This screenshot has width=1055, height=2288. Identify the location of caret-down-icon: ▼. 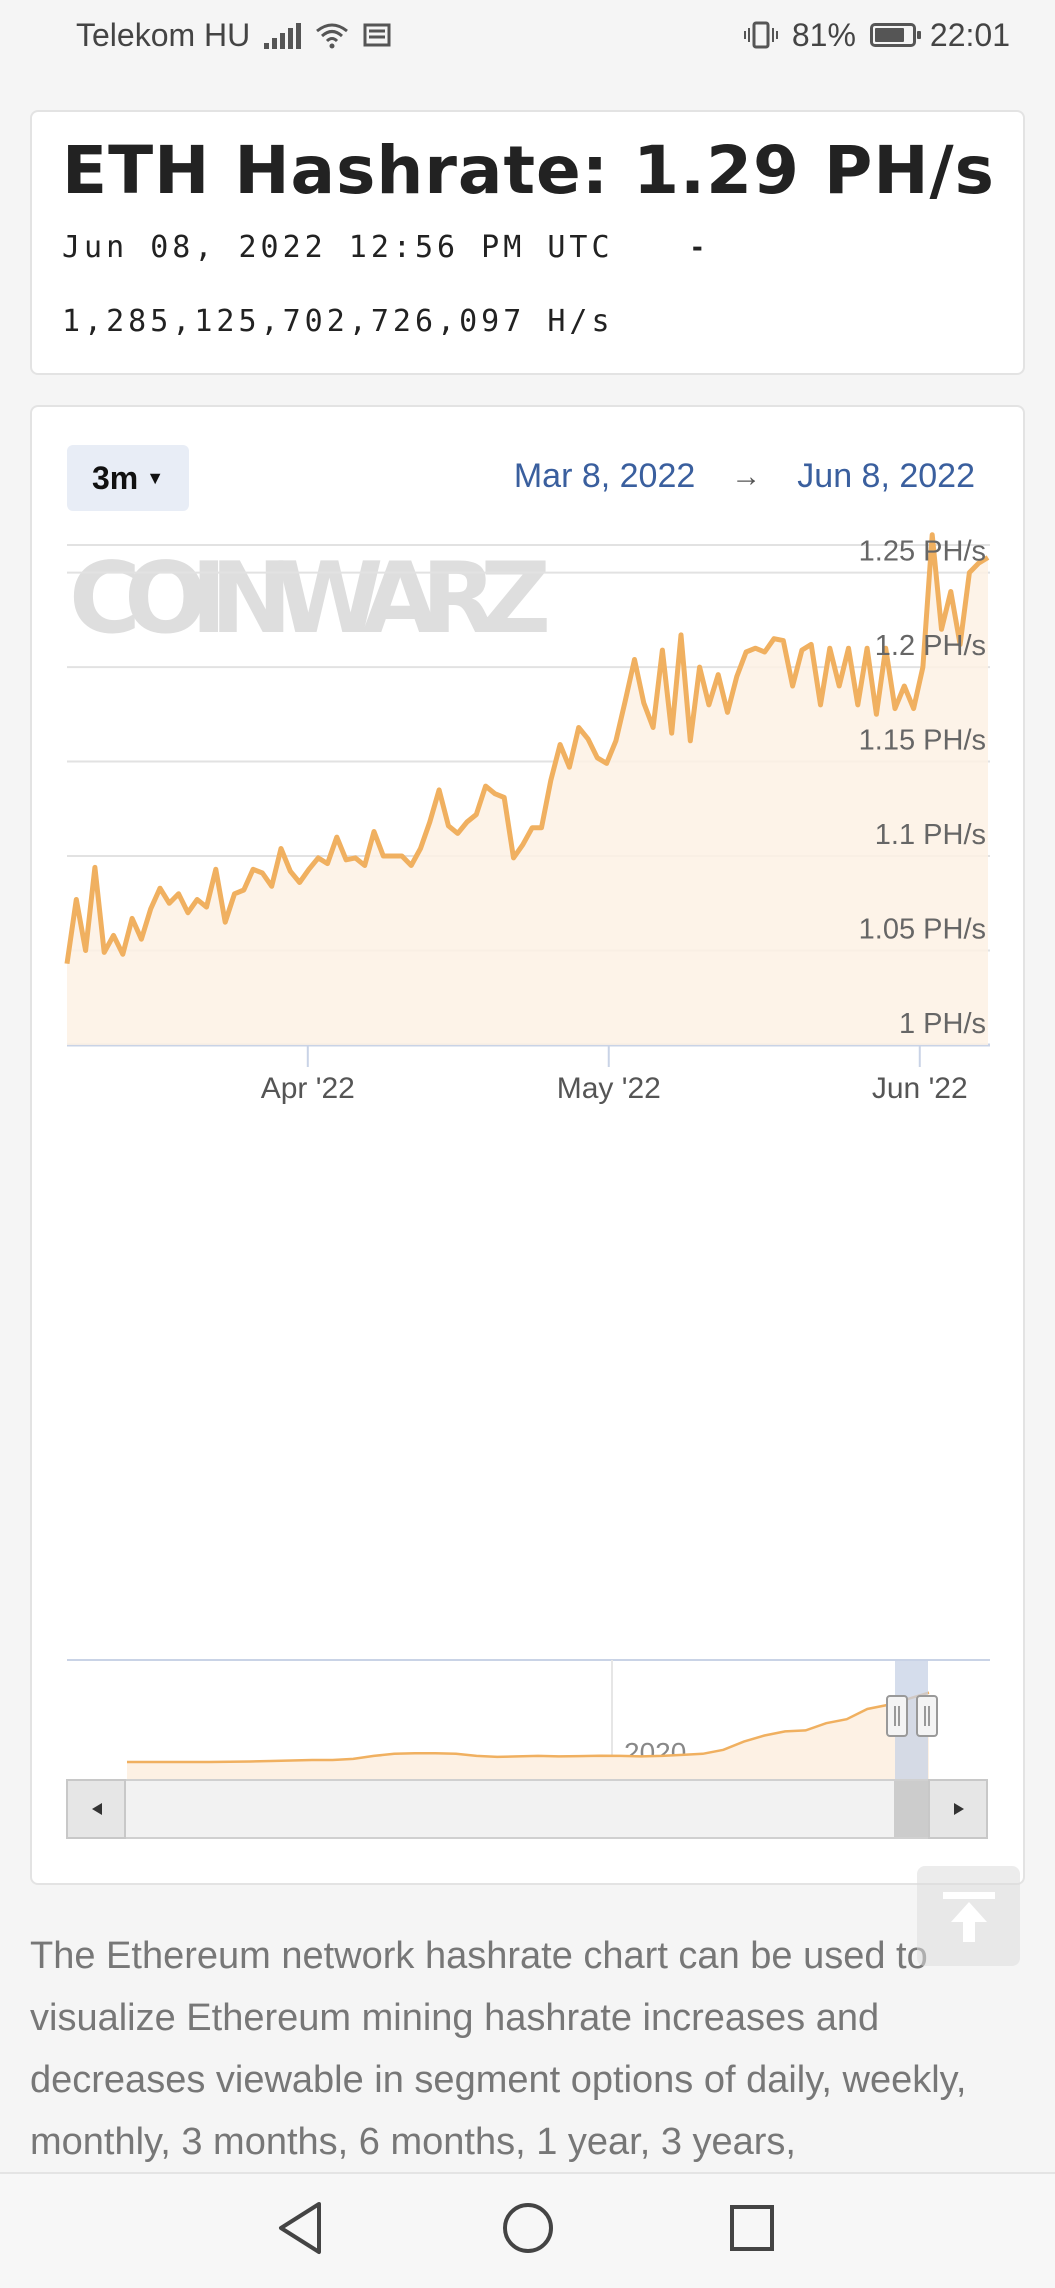
(155, 477).